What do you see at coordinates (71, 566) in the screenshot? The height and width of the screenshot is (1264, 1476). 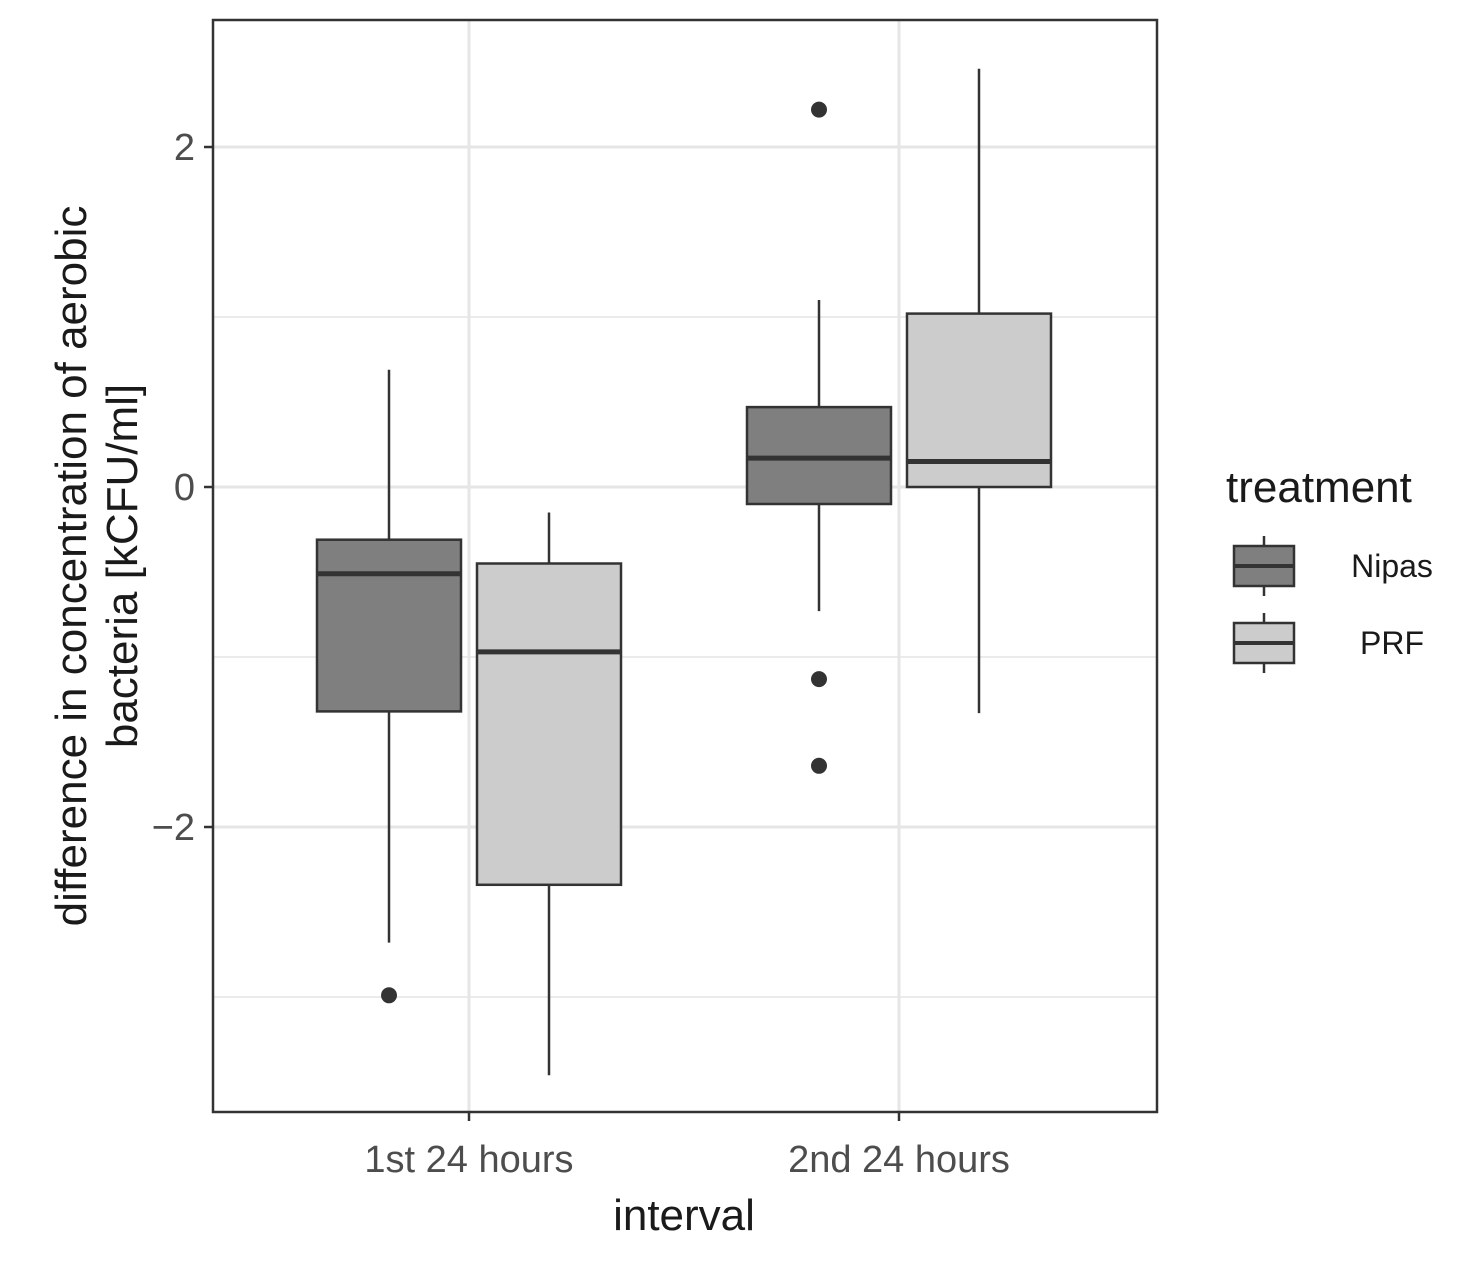 I see `y-axis-title-line-1: difference in concentration of aerobic` at bounding box center [71, 566].